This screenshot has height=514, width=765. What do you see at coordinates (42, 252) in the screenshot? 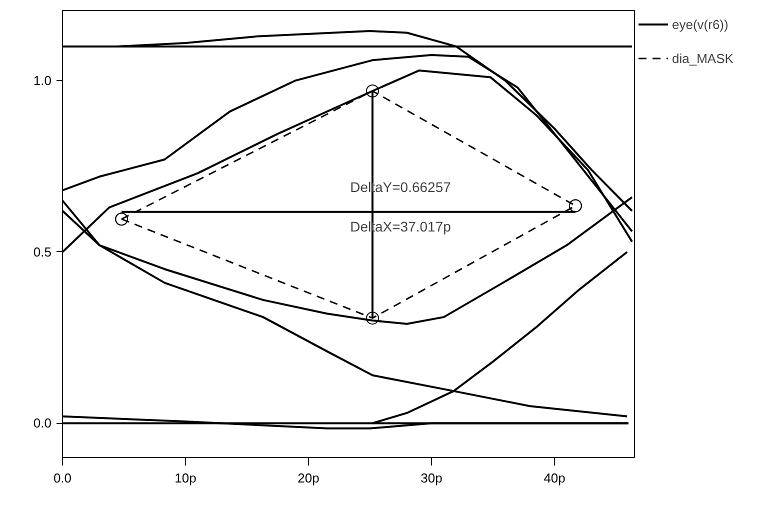
I see `y-tick-label: 0.5` at bounding box center [42, 252].